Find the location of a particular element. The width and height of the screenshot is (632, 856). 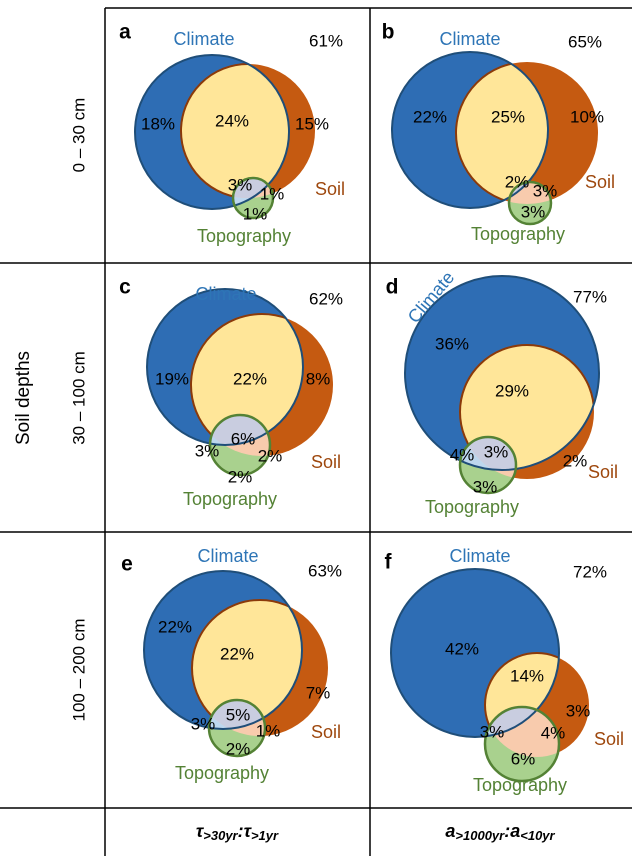

column-label-part: >1000yr is located at coordinates (480, 835).